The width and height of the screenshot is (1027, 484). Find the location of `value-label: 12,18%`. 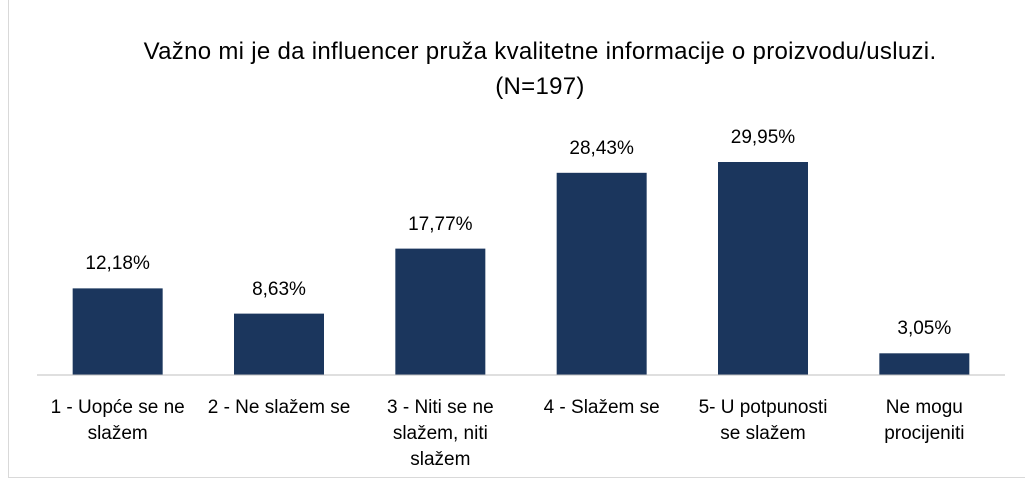

value-label: 12,18% is located at coordinates (117, 264).